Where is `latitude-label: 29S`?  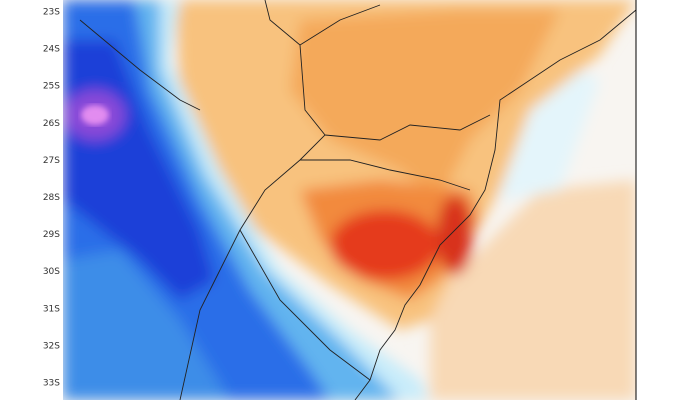
latitude-label: 29S is located at coordinates (51, 235).